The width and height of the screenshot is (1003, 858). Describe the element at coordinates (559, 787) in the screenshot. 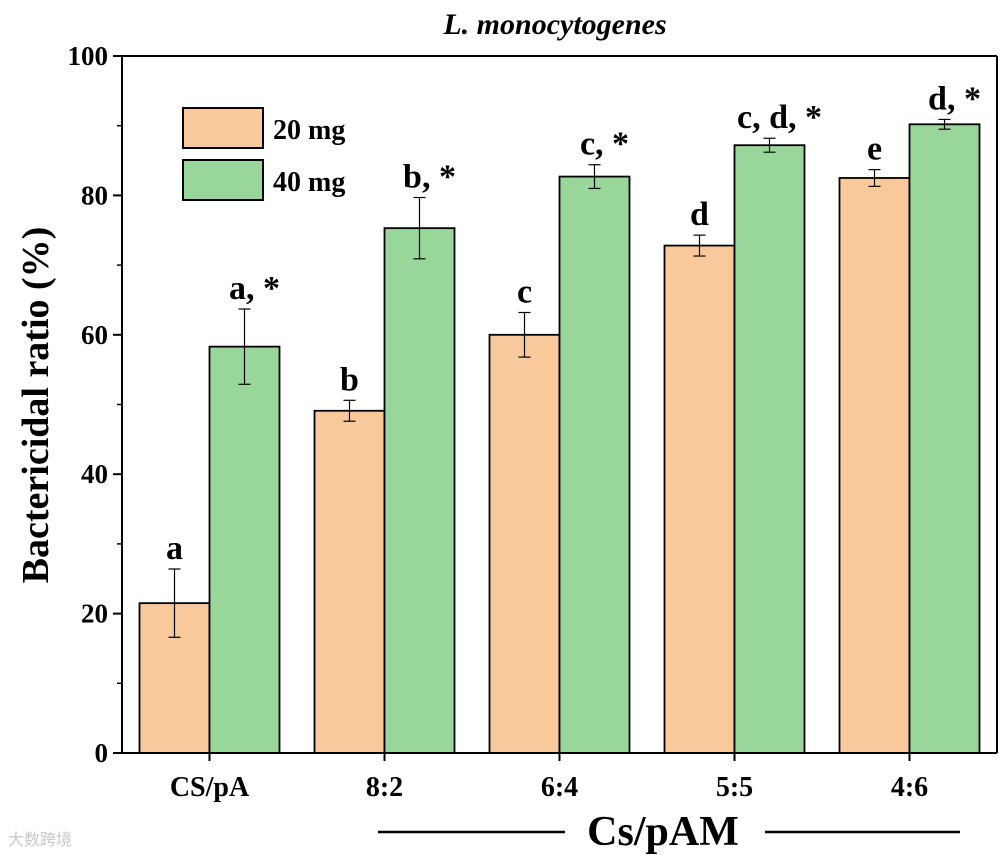

I see `x-tick-label-2: 6:4` at that location.